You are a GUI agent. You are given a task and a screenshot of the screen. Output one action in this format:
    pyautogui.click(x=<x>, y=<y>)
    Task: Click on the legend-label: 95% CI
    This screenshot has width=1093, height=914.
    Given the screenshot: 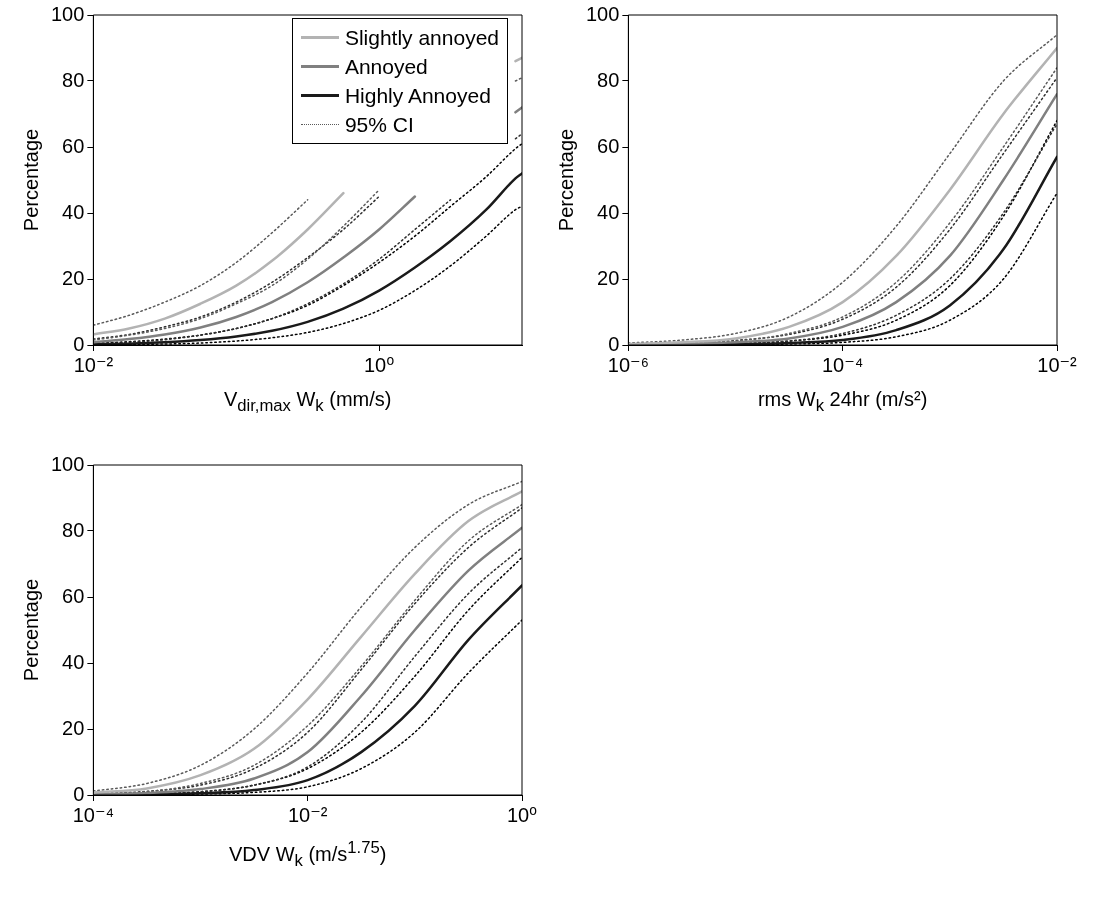 What is the action you would take?
    pyautogui.click(x=379, y=124)
    